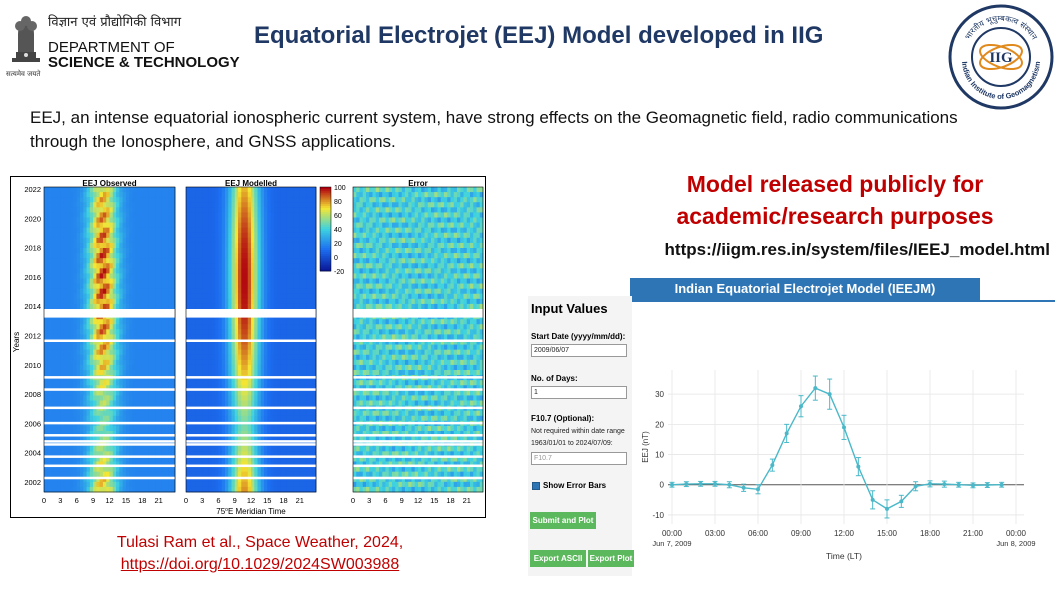 The height and width of the screenshot is (595, 1058). Describe the element at coordinates (109, 340) in the screenshot. I see `data-gap-stripe` at that location.